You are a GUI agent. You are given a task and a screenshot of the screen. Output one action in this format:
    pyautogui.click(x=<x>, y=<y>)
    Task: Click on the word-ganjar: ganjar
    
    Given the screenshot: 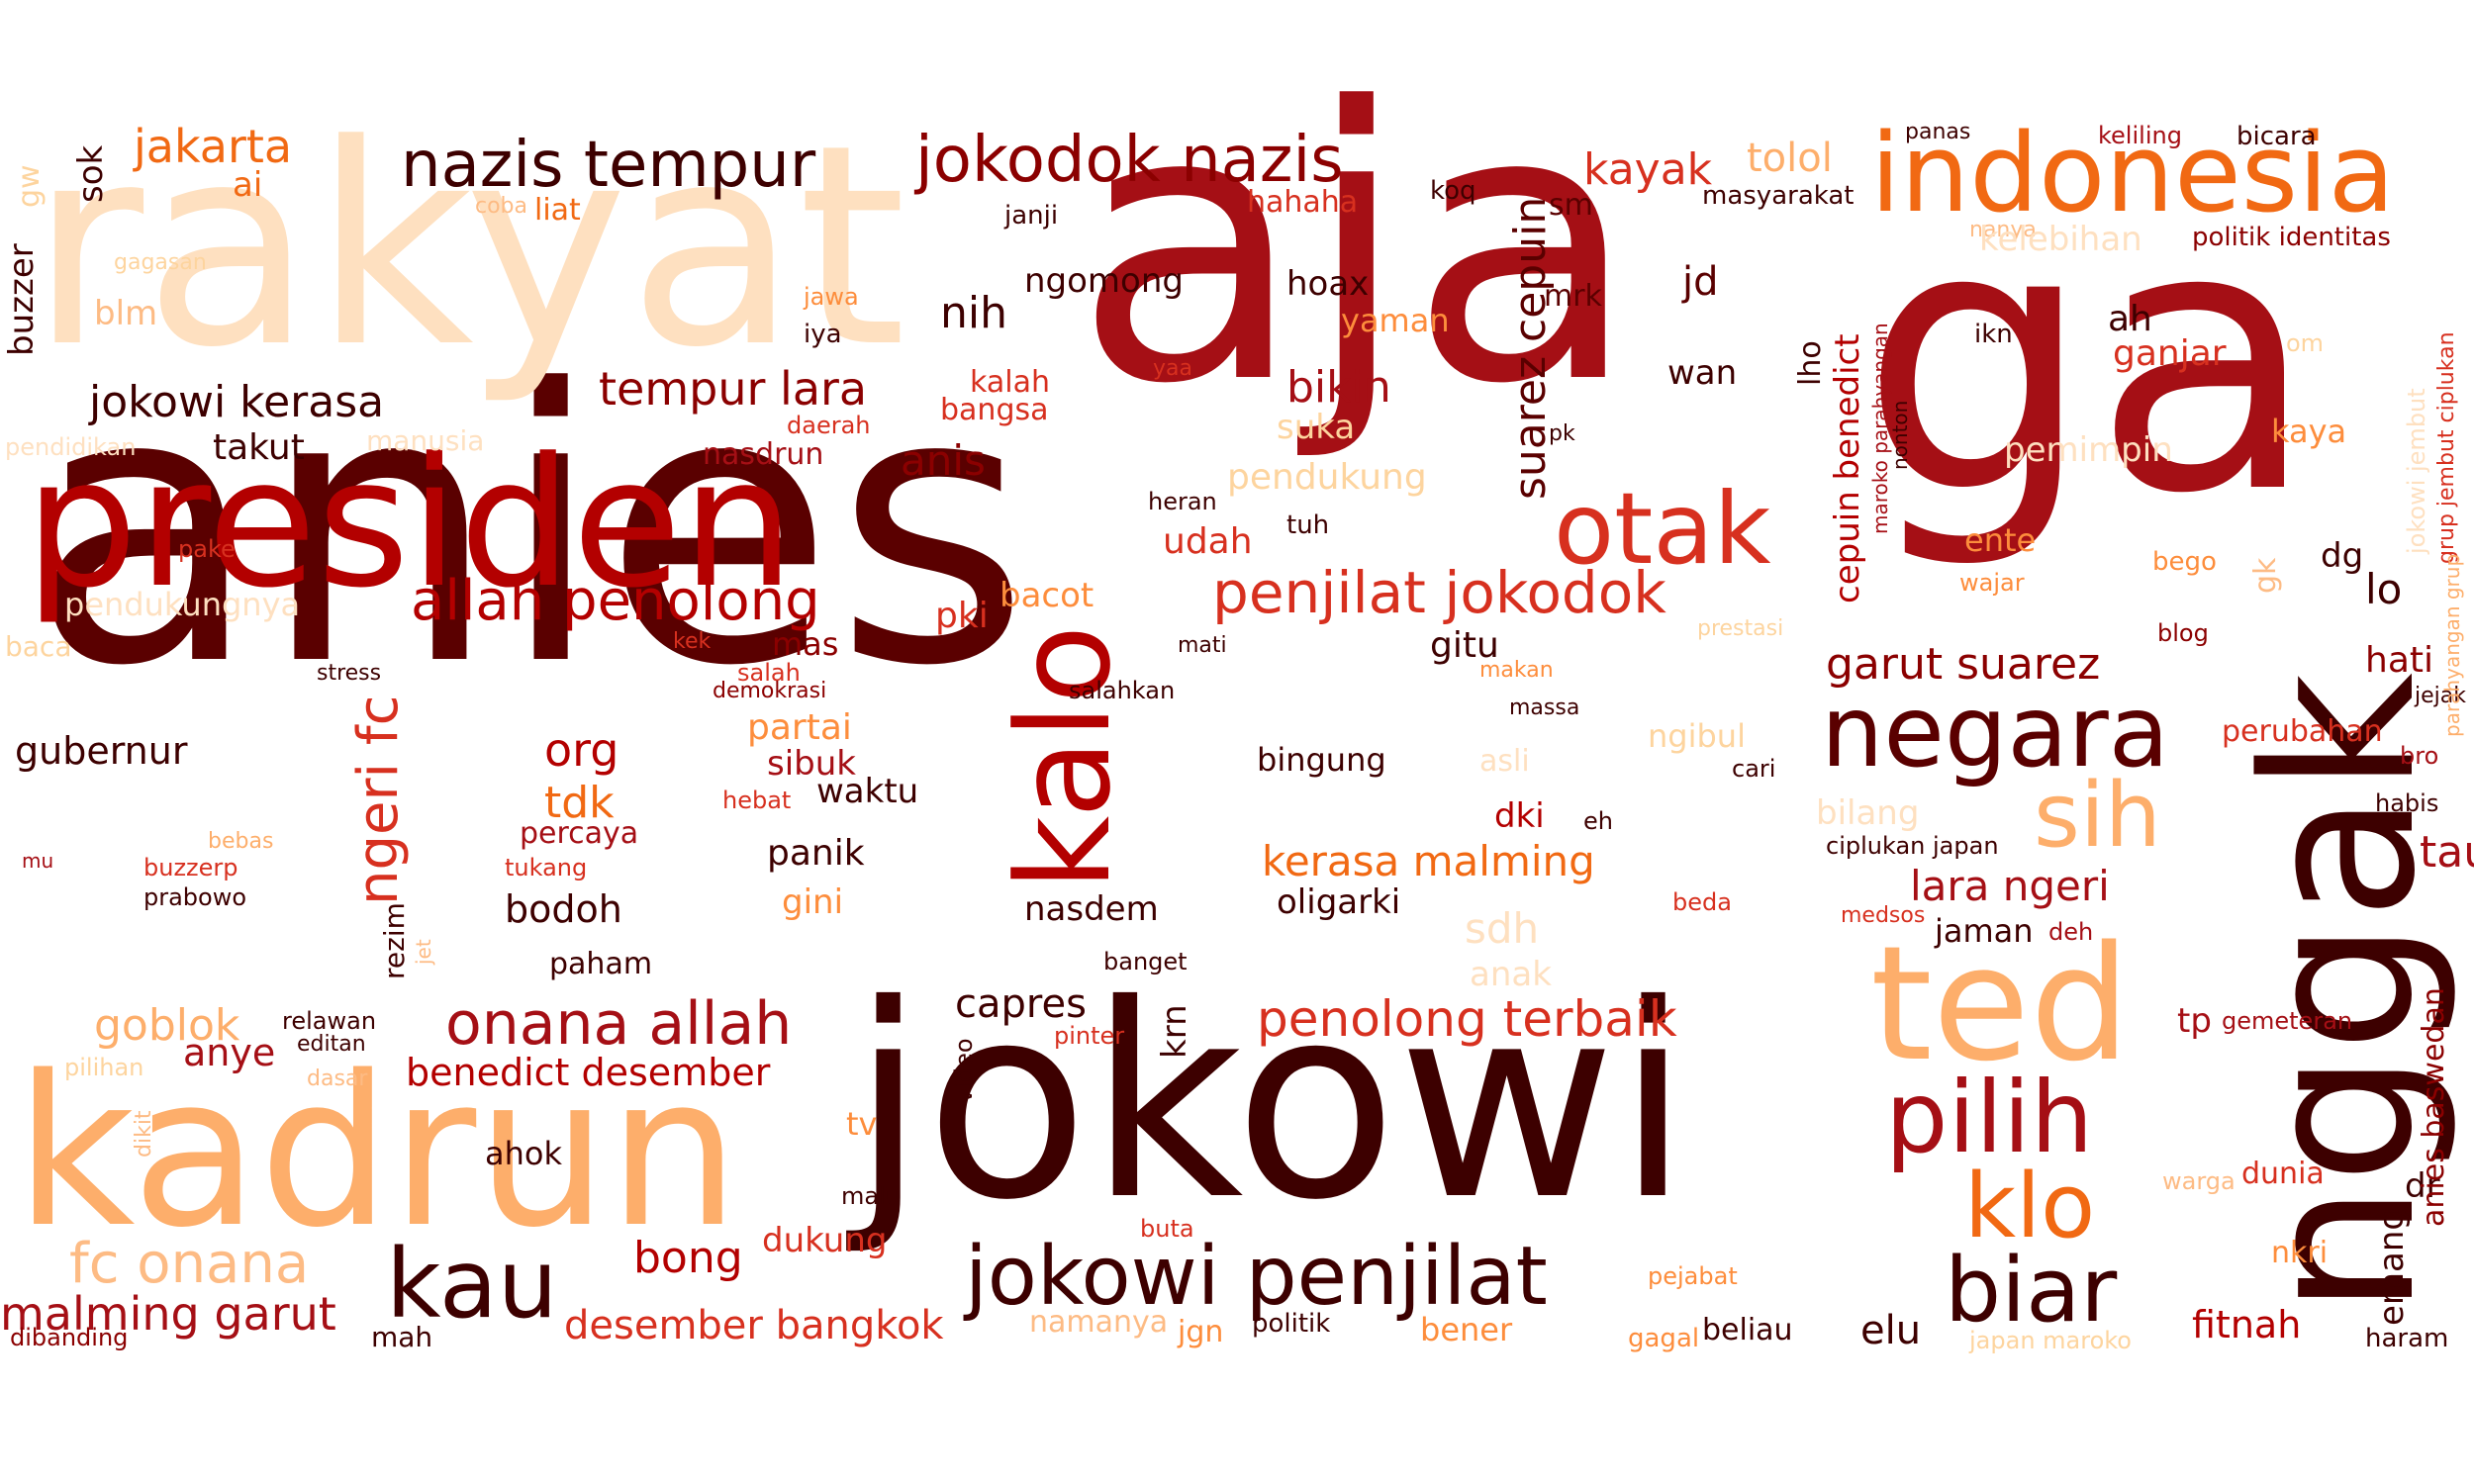 What is the action you would take?
    pyautogui.click(x=2170, y=353)
    